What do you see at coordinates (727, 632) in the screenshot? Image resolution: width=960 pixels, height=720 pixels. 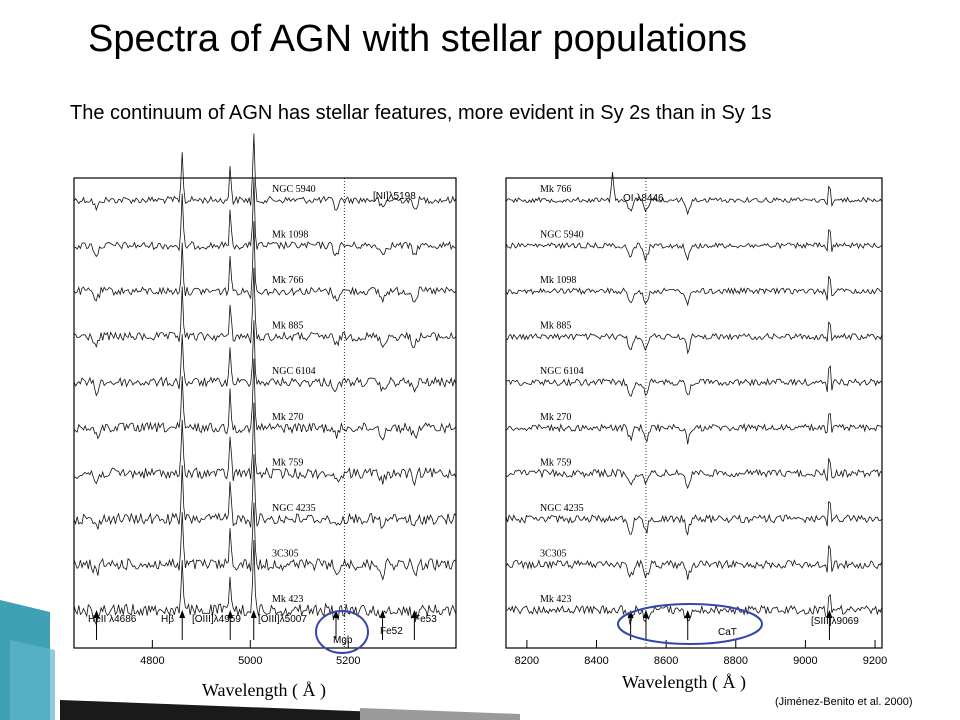 I see `right-line-label-cat: CaT` at bounding box center [727, 632].